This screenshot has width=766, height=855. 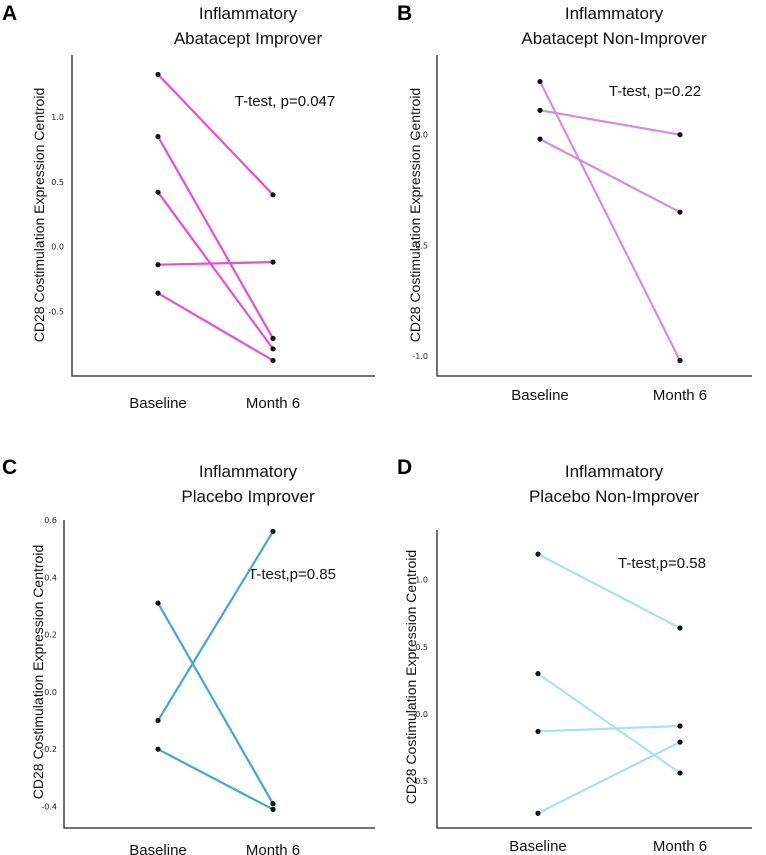 What do you see at coordinates (9, 467) in the screenshot?
I see `panel-c-letter: C` at bounding box center [9, 467].